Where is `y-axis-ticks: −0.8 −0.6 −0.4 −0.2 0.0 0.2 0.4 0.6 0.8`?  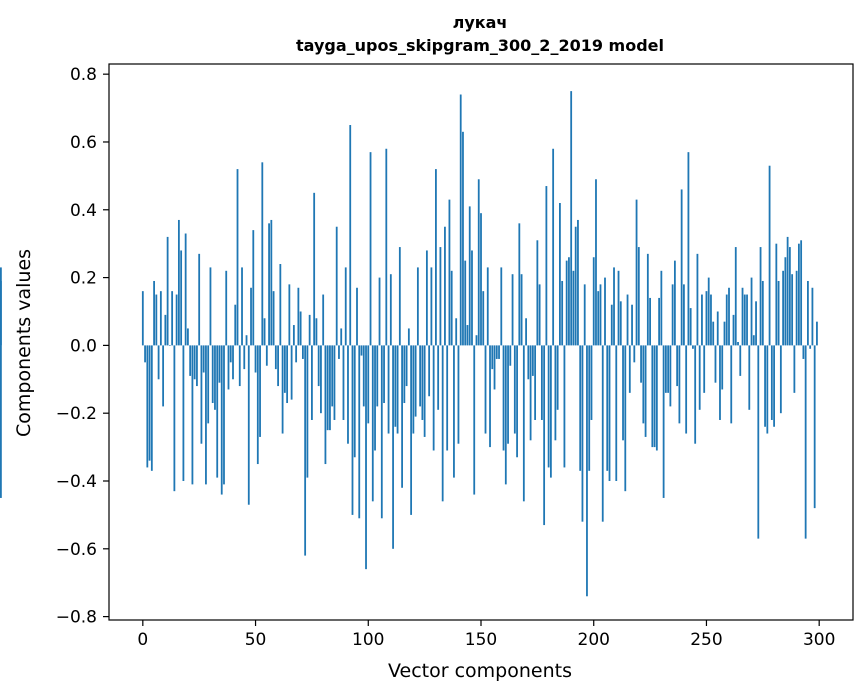
y-axis-ticks: −0.8 −0.6 −0.4 −0.2 0.0 0.2 0.4 0.6 0.8 is located at coordinates (82, 346).